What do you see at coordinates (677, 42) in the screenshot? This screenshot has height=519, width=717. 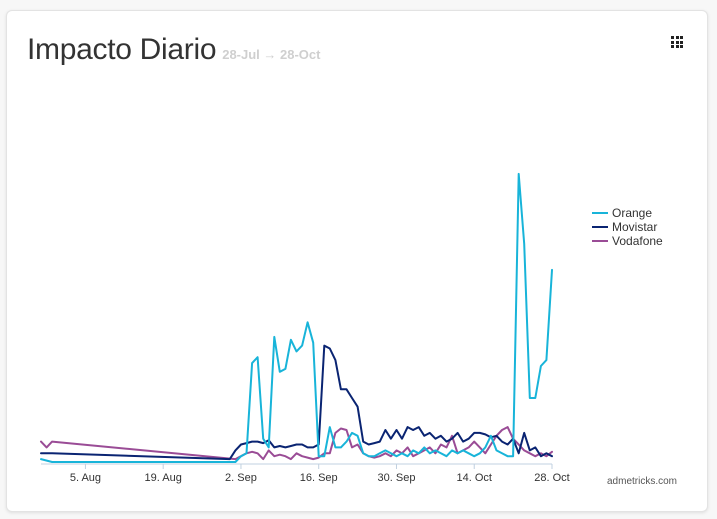 I see `grid-menu-icon` at bounding box center [677, 42].